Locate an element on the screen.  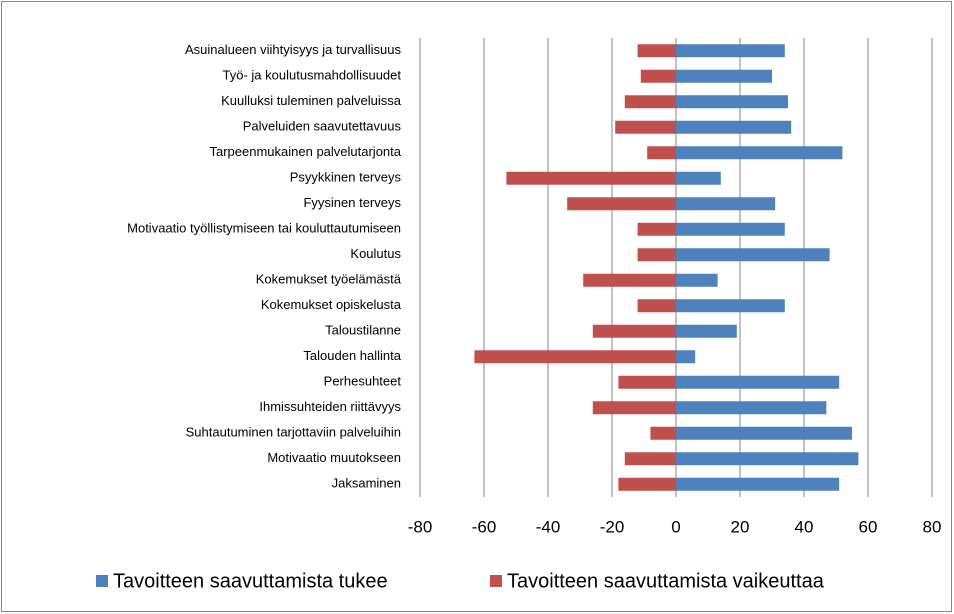
category-label: Ihmissuhteiden riittävyys is located at coordinates (330, 406).